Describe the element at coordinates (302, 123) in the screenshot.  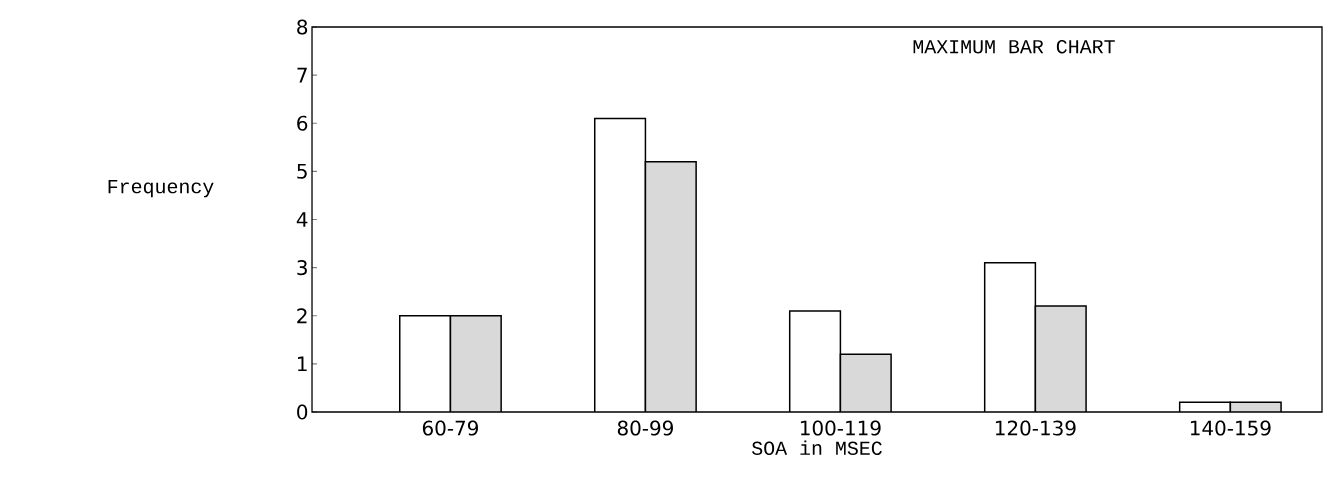
I see `y-tick-label: 6` at that location.